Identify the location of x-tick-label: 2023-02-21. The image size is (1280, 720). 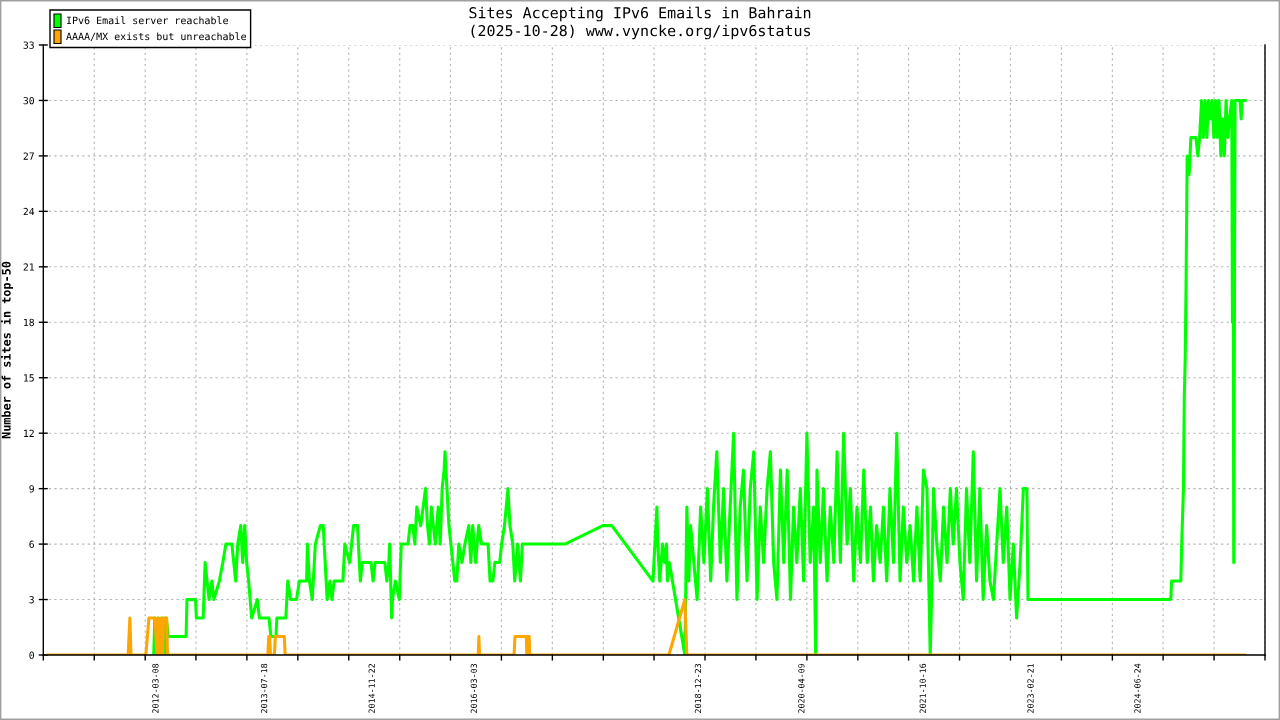
(1030, 688).